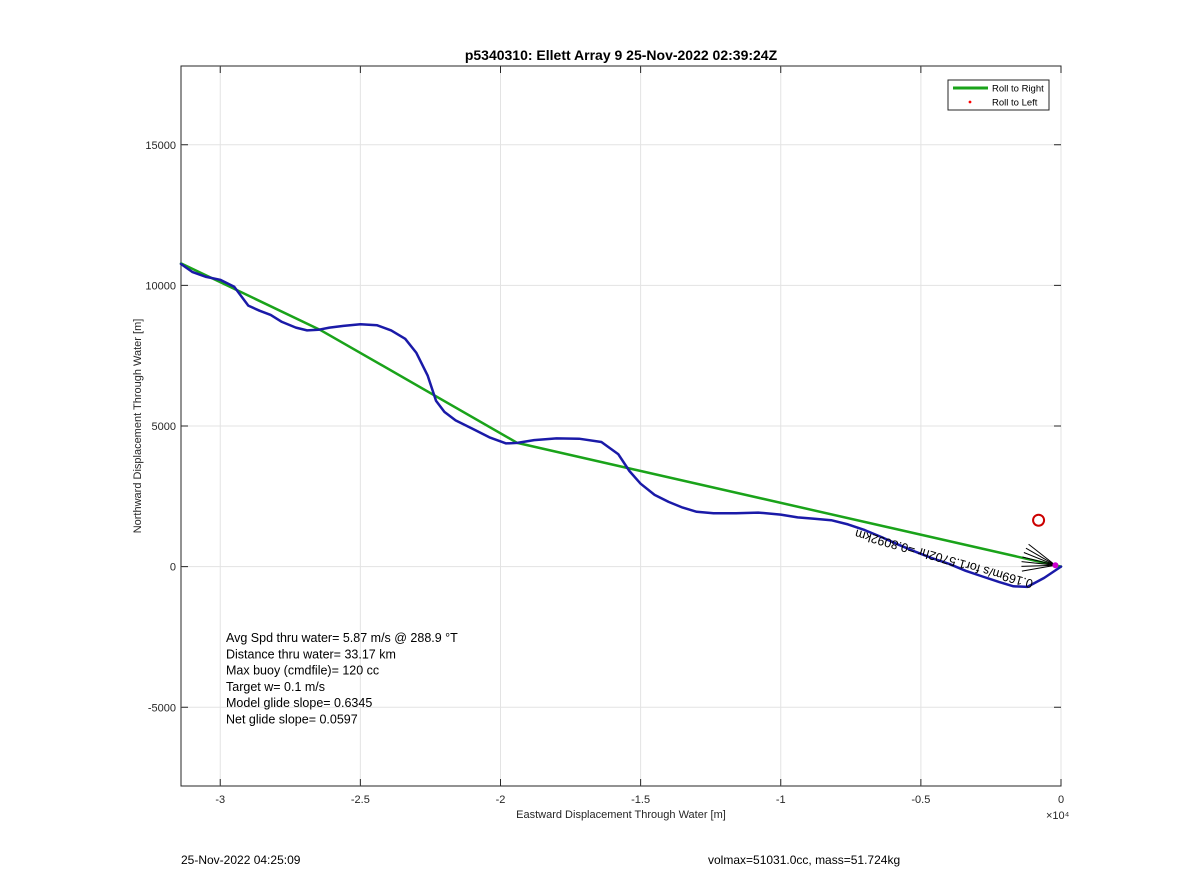 This screenshot has height=885, width=1200. I want to click on legend-swatch-dot, so click(970, 102).